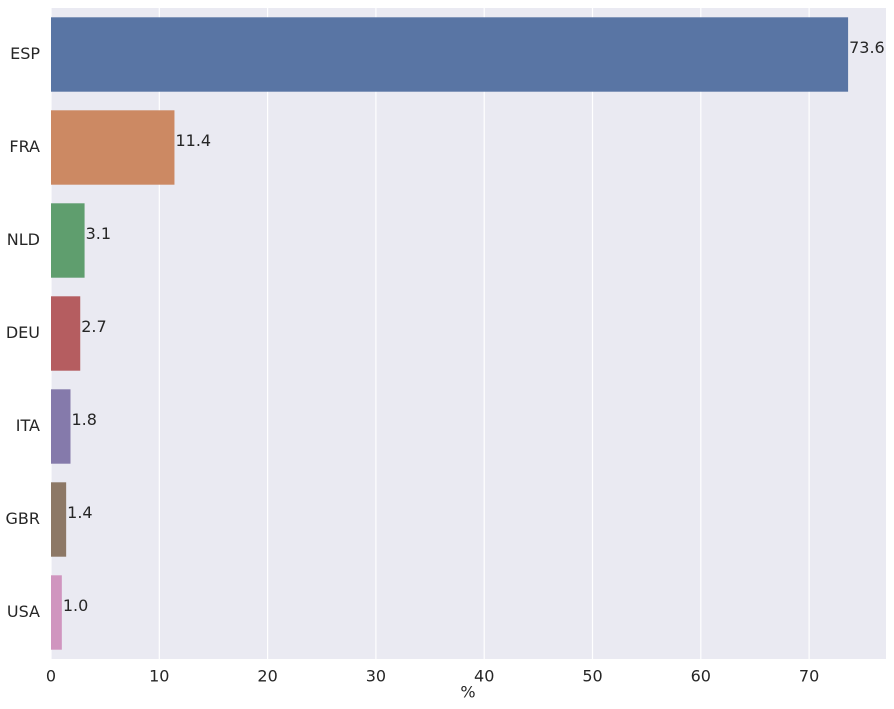 Image resolution: width=894 pixels, height=709 pixels. Describe the element at coordinates (809, 676) in the screenshot. I see `x-tick-label: 70` at that location.